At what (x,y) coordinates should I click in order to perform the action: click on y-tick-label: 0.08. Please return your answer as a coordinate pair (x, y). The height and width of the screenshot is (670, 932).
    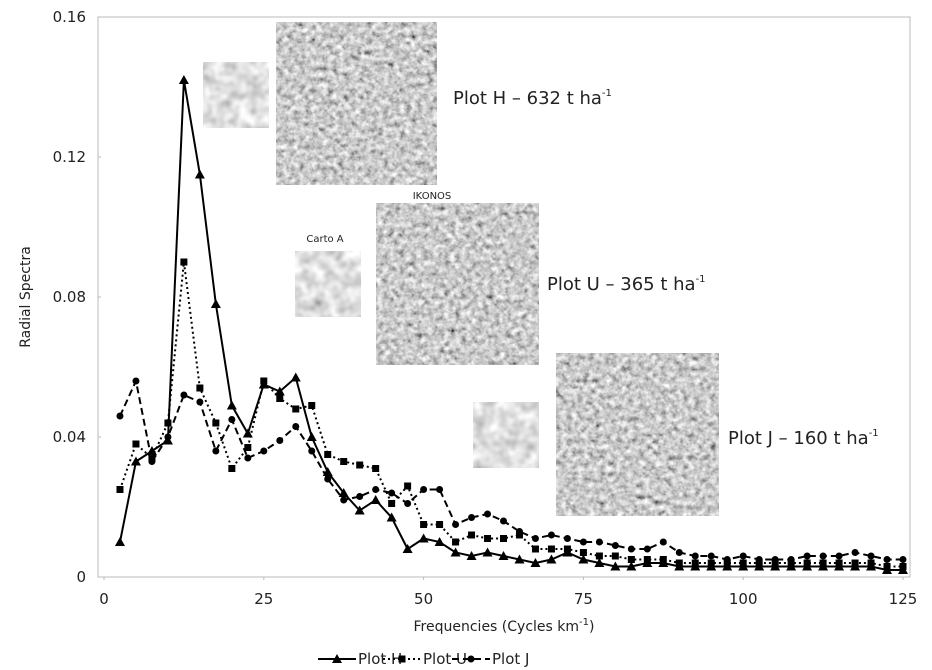
    Looking at the image, I should click on (69, 297).